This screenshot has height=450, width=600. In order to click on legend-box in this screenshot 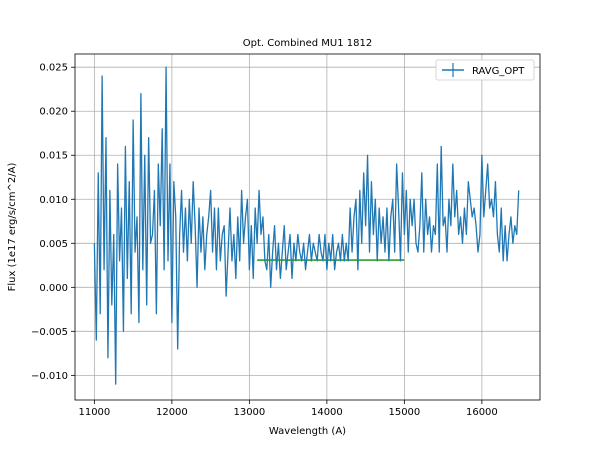, I will do `click(485, 70)`.